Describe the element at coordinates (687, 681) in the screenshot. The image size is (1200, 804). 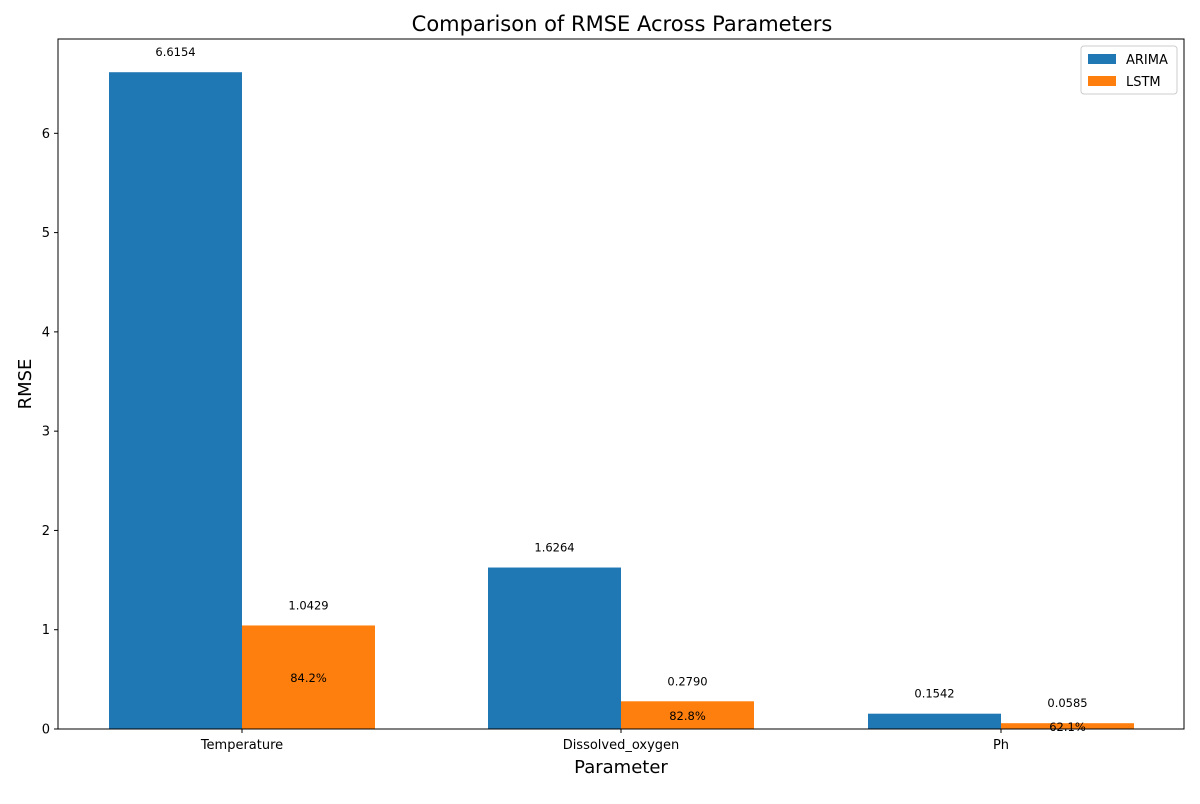
I see `data-label-lstm: 0.2790` at that location.